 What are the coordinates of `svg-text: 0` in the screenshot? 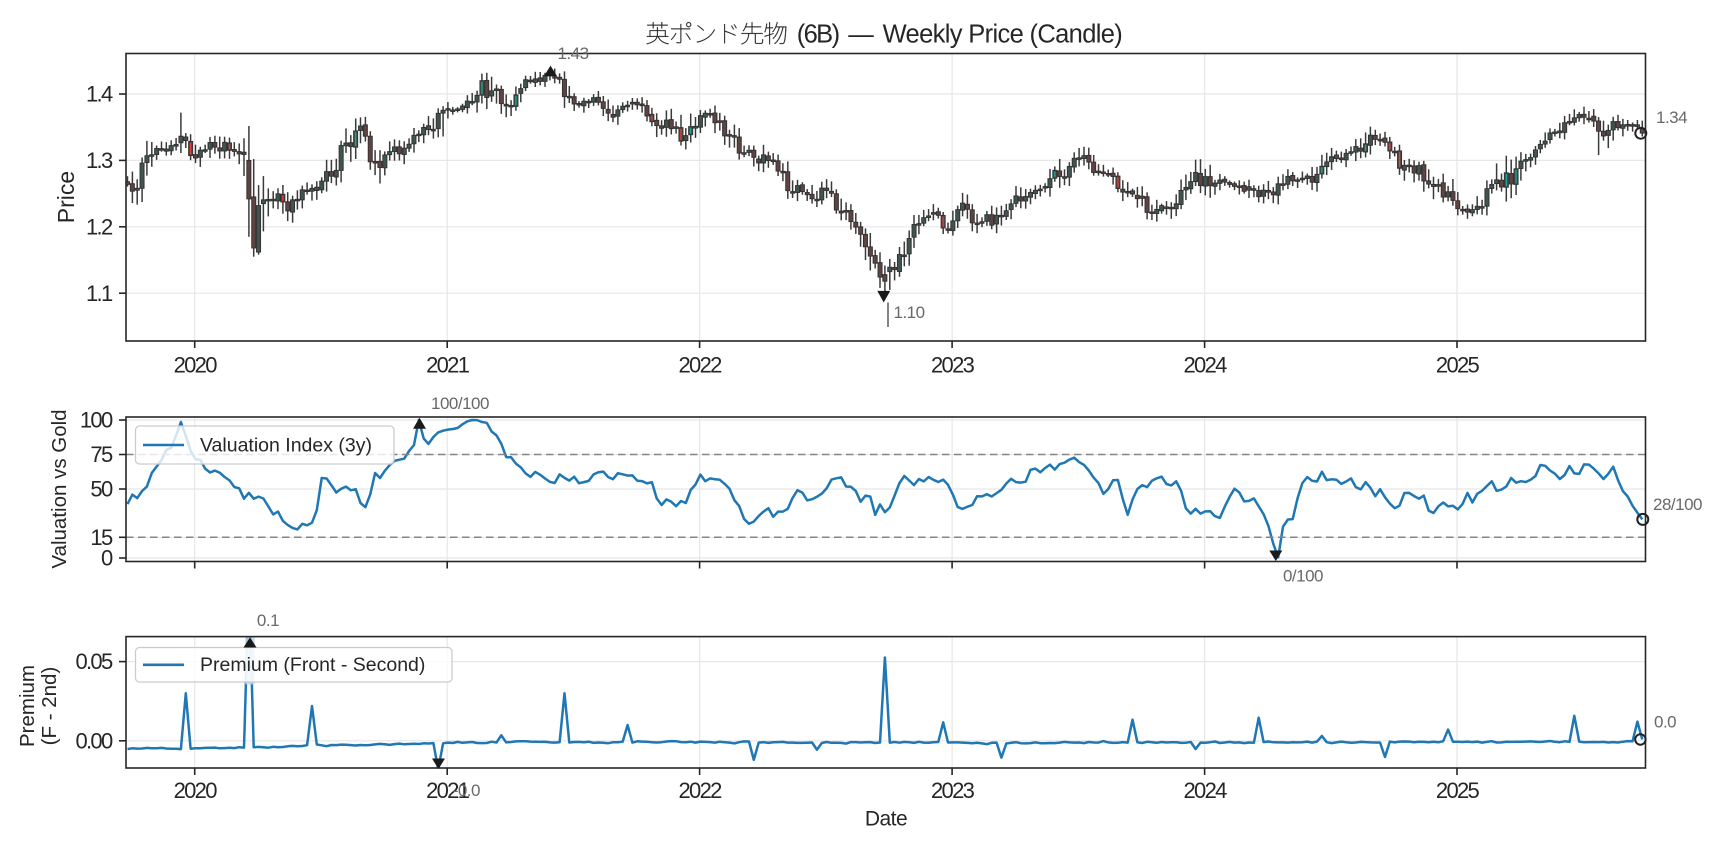 It's located at (107, 558).